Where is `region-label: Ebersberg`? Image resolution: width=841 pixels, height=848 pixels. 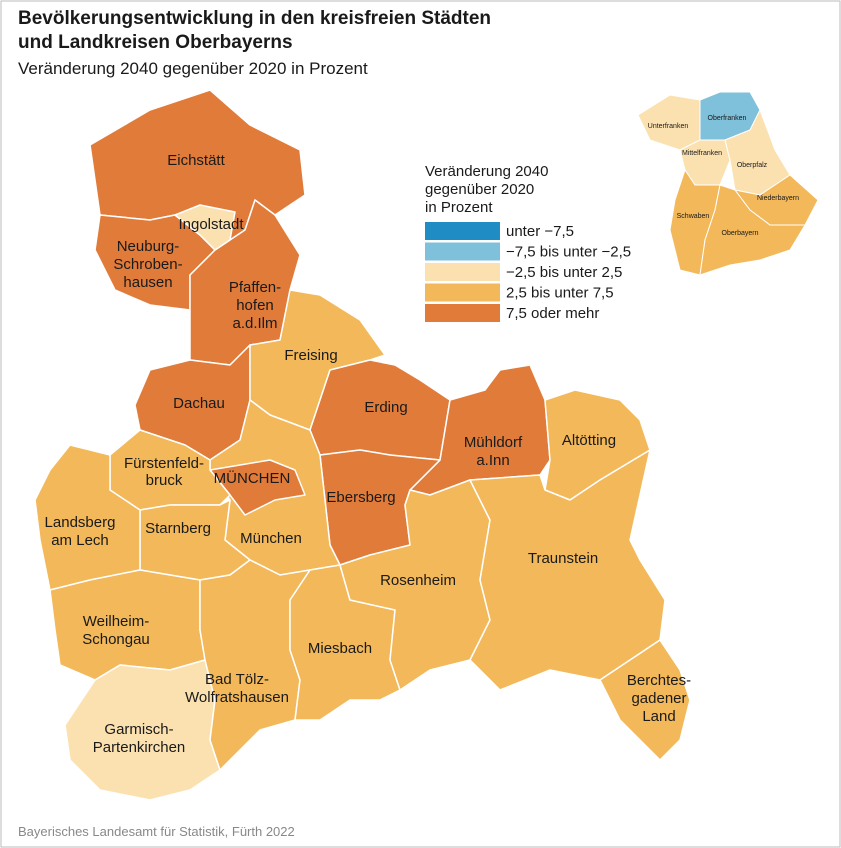
region-label: Ebersberg is located at coordinates (360, 497).